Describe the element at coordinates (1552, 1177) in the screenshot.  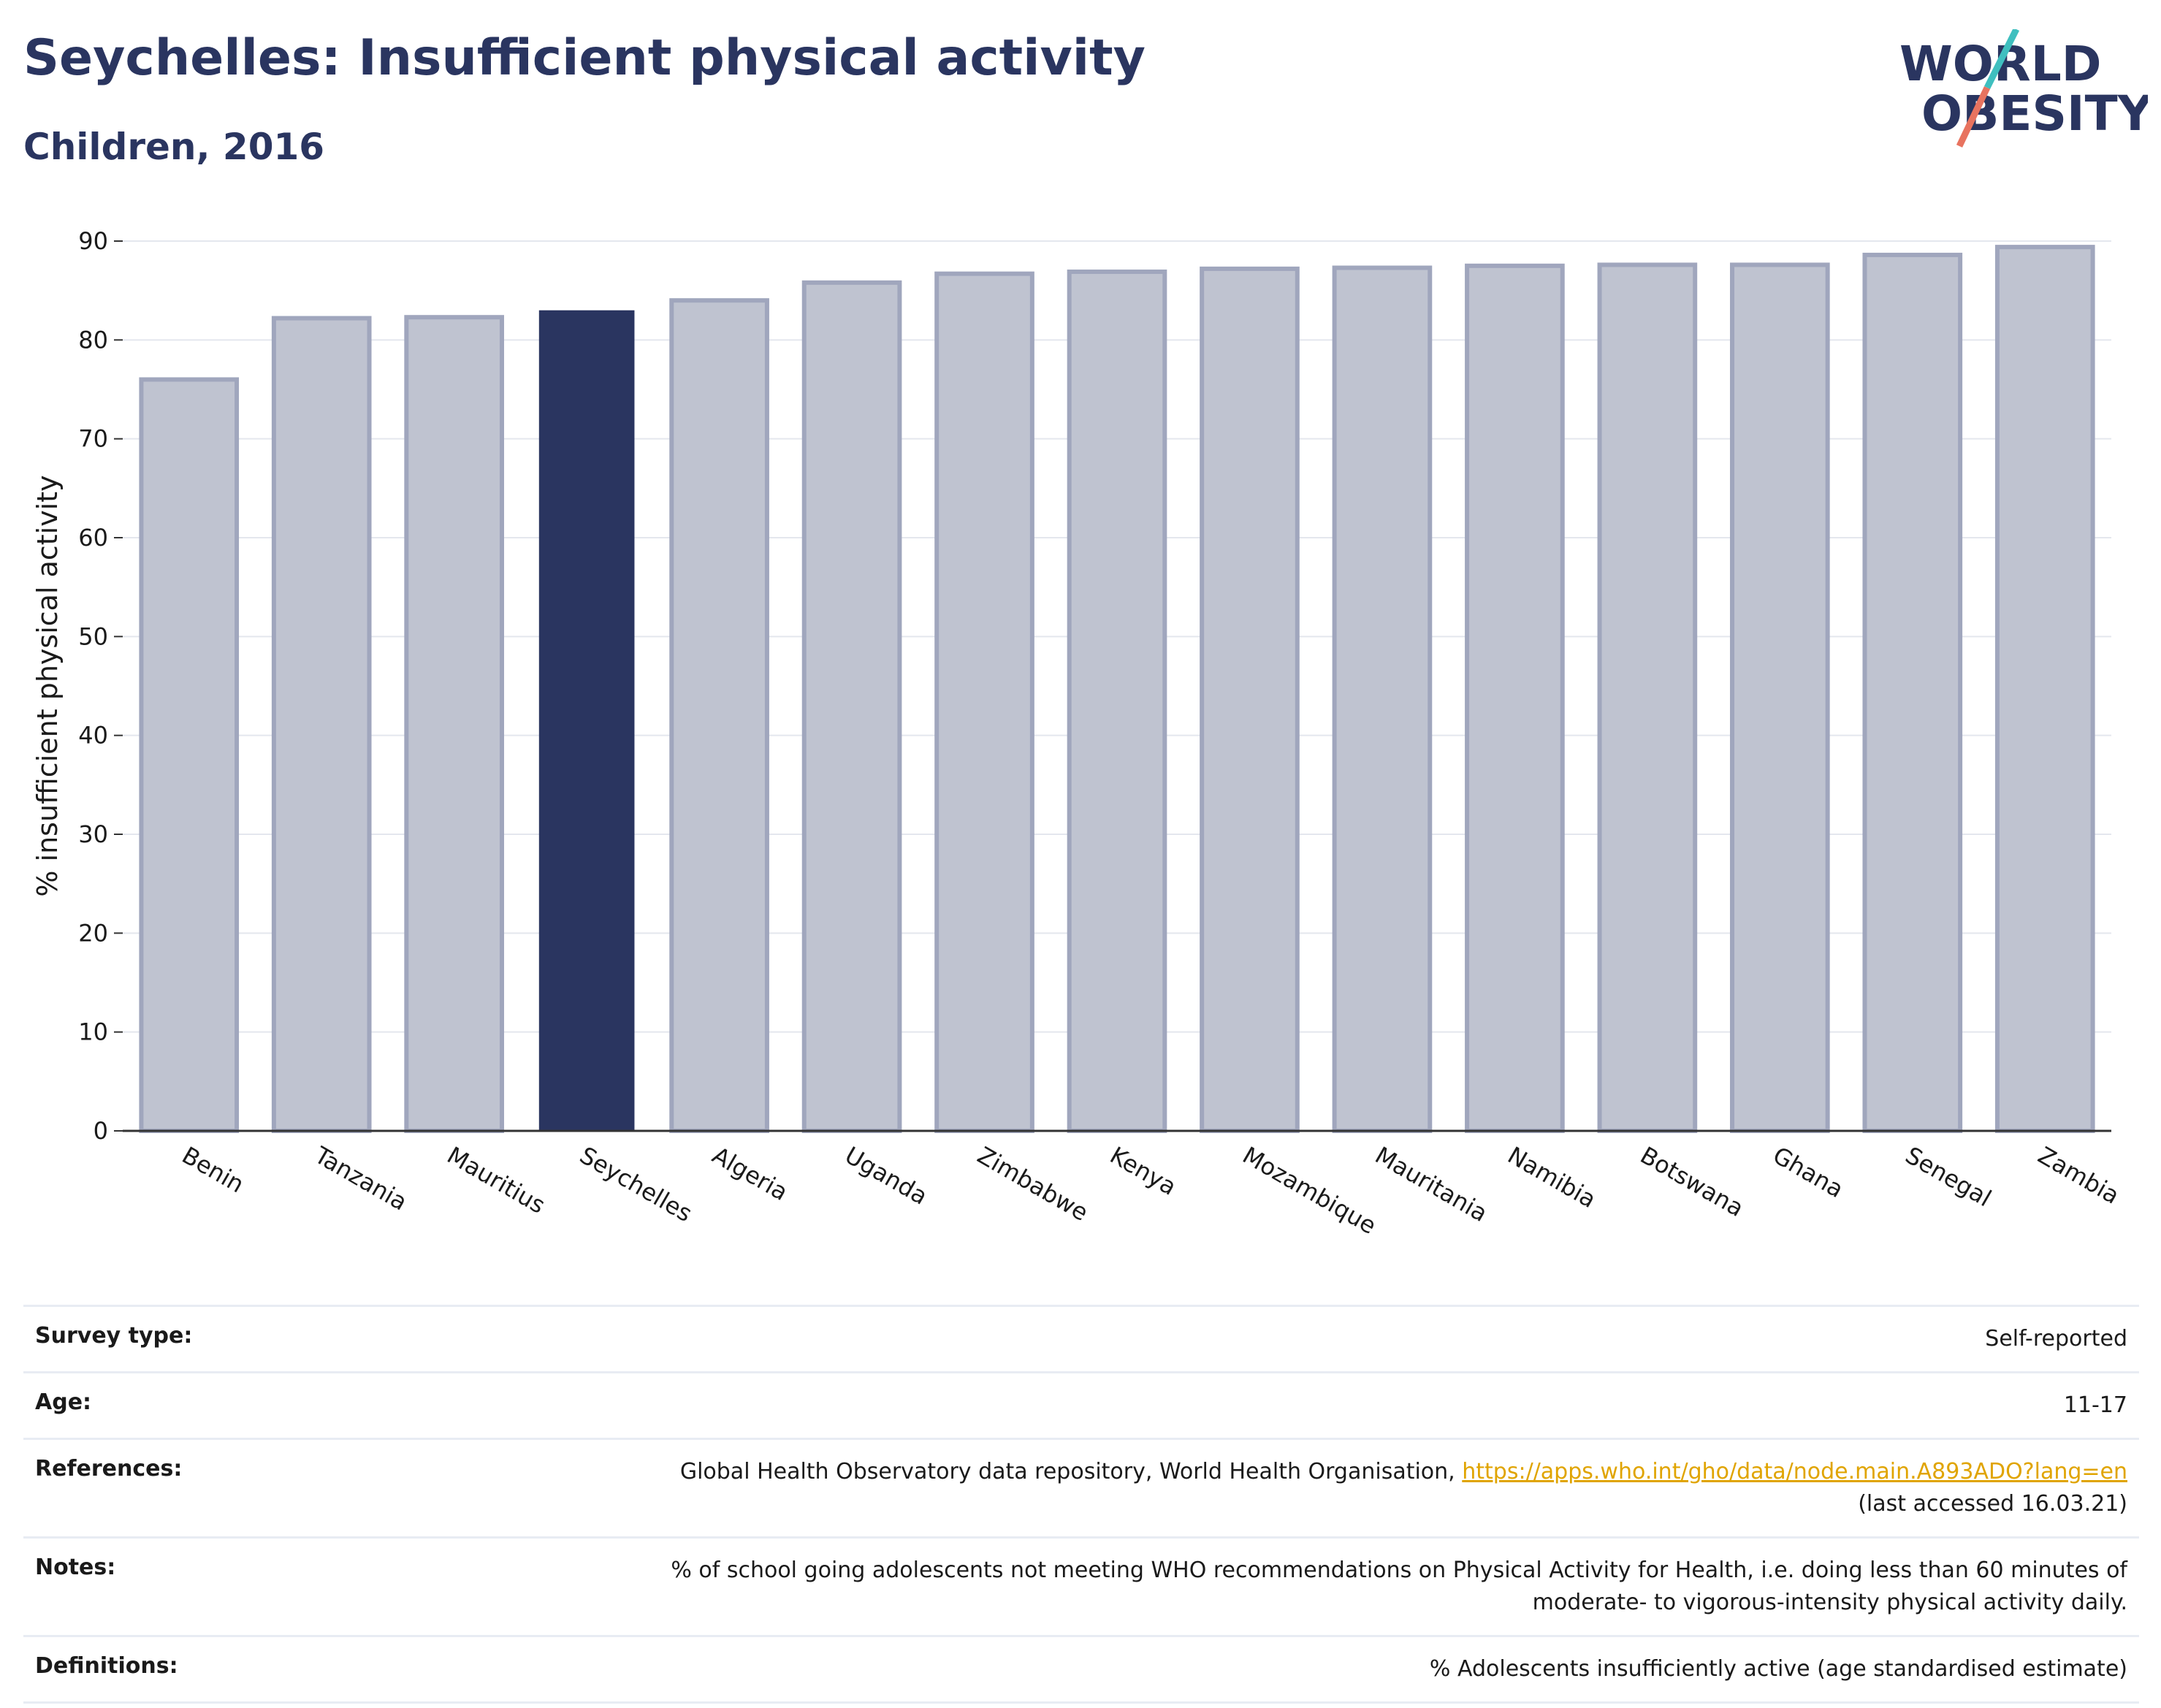
I see `x-tick-label: Namibia` at that location.